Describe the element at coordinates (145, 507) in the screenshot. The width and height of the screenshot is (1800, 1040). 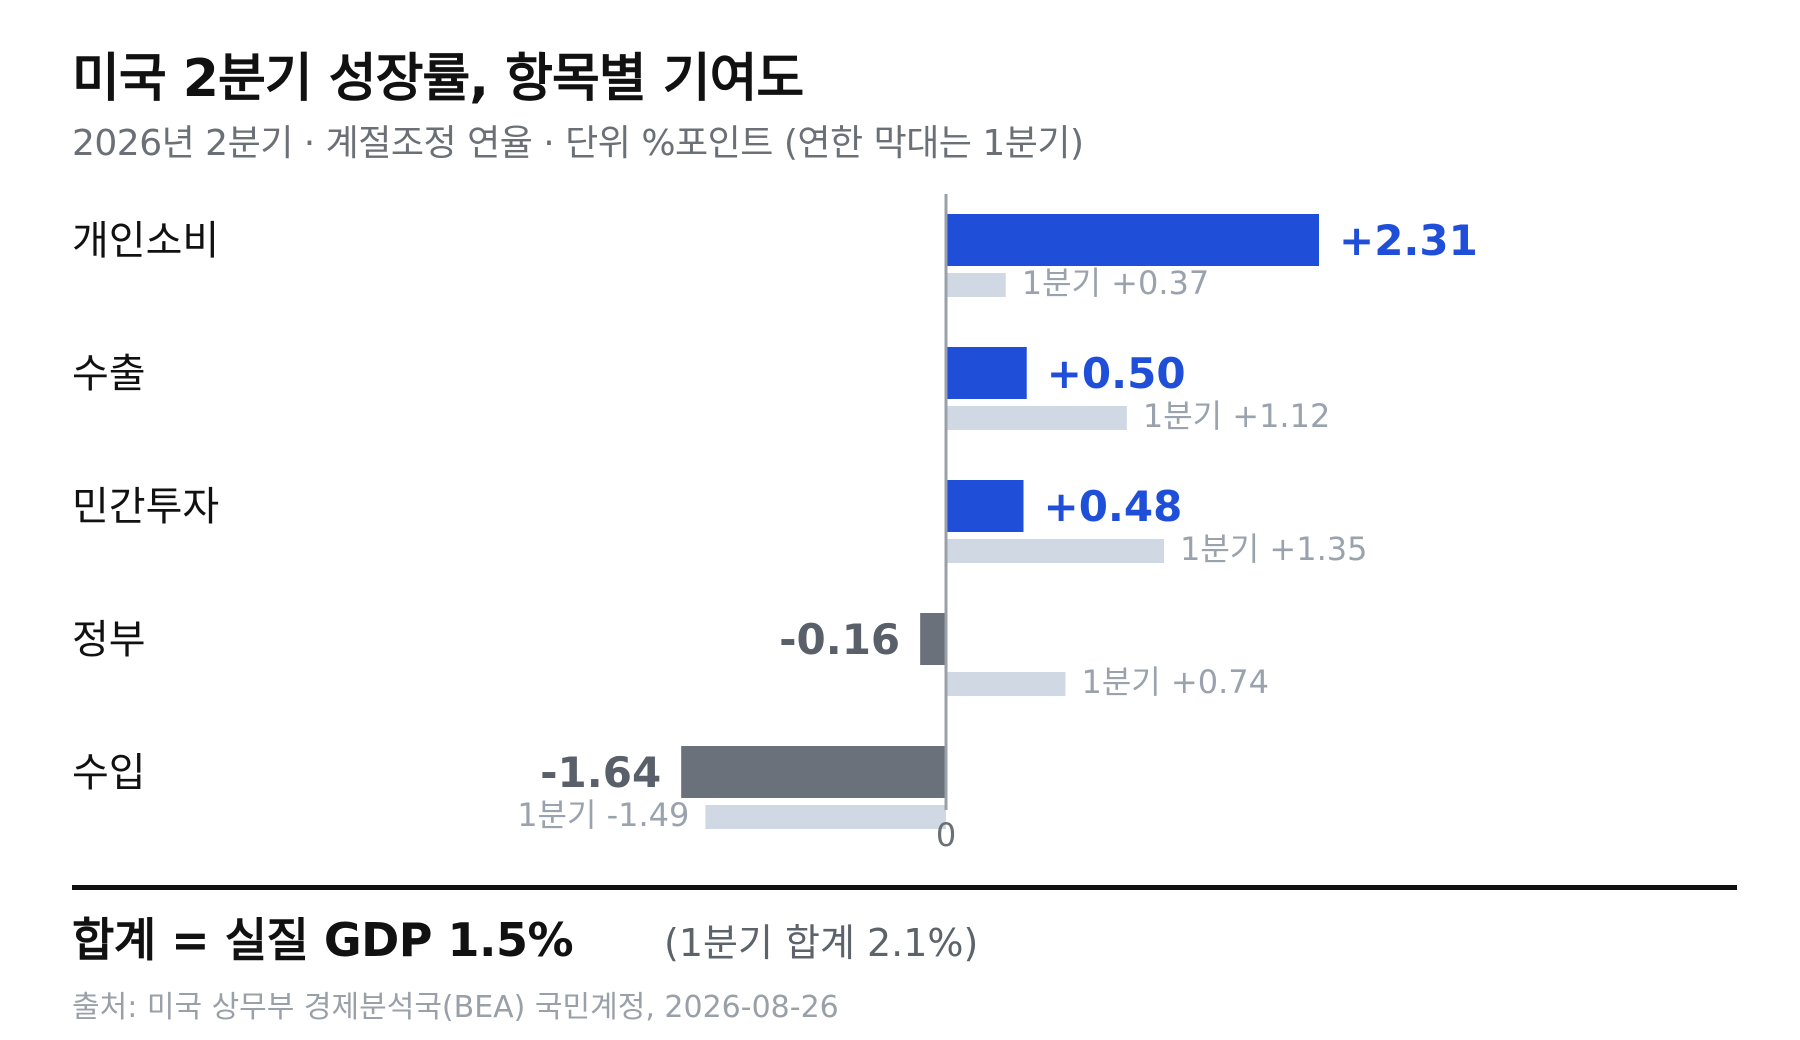
I see `category-label: 민간투자` at that location.